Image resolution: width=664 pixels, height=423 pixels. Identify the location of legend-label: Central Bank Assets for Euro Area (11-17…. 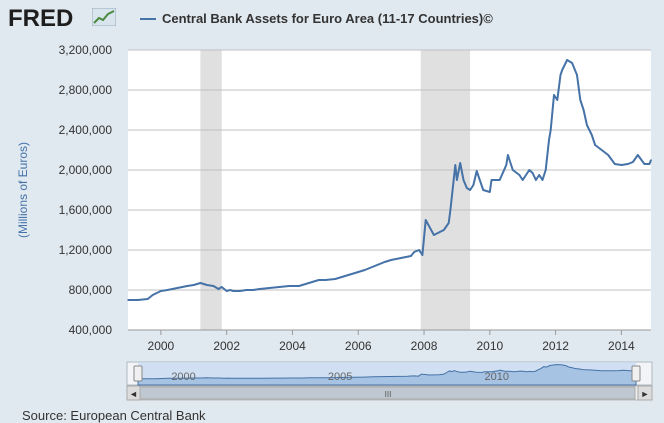
(327, 18).